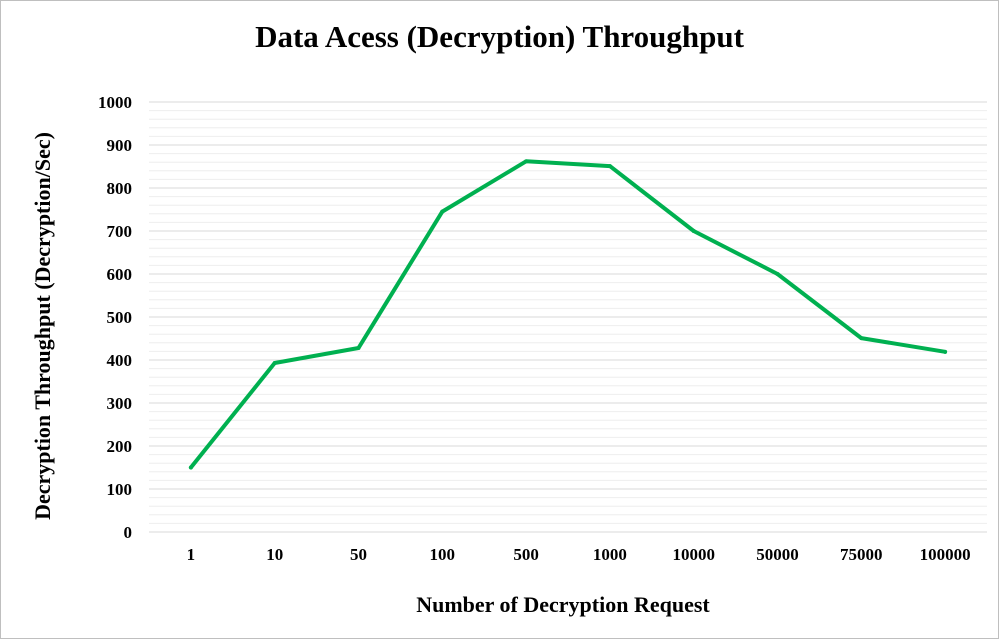  I want to click on y-tick-label: 600, so click(120, 274).